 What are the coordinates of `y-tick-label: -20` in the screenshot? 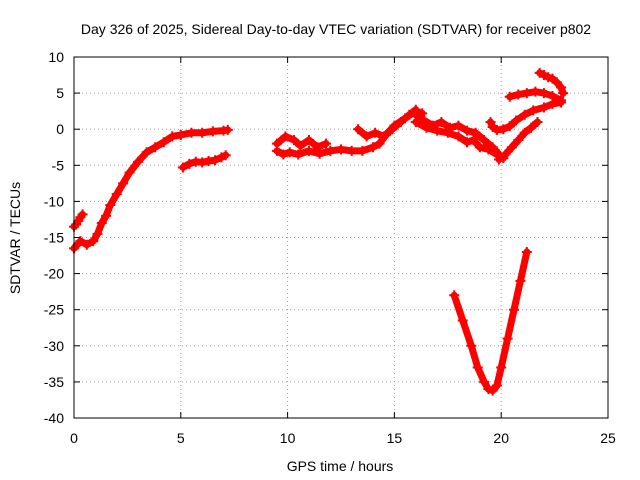 It's located at (54, 274).